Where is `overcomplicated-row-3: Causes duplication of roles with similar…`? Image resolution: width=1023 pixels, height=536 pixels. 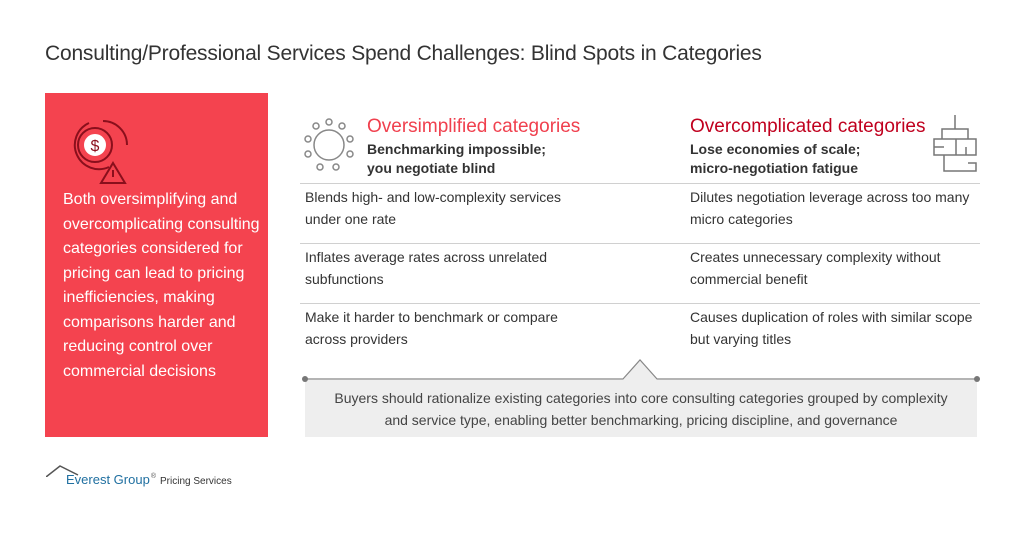
overcomplicated-row-3: Causes duplication of roles with similar… is located at coordinates (831, 328).